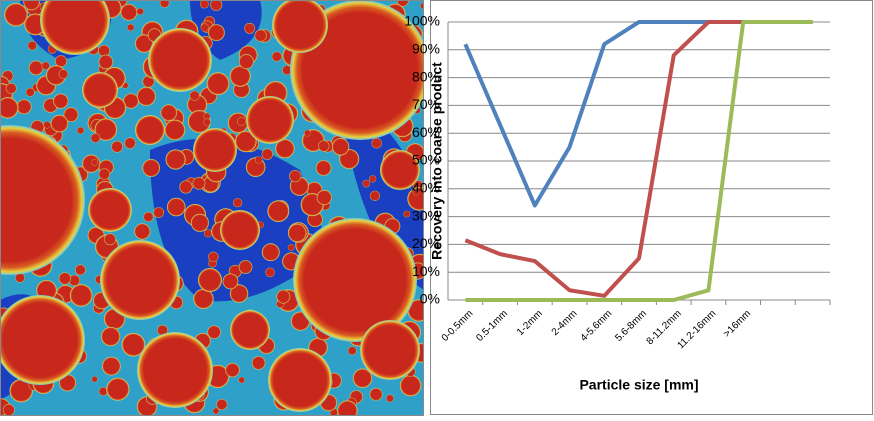 This screenshot has height=421, width=874. I want to click on y-tick-label: 10%, so click(426, 271).